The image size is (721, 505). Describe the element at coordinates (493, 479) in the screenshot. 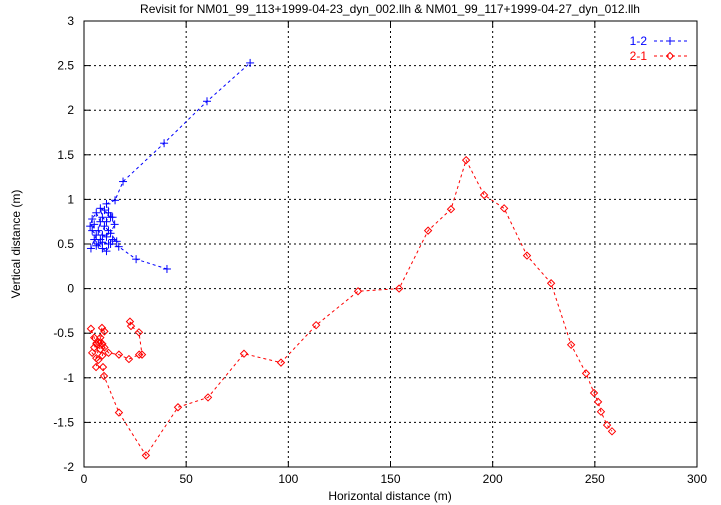

I see `x-tick-label: 200` at that location.